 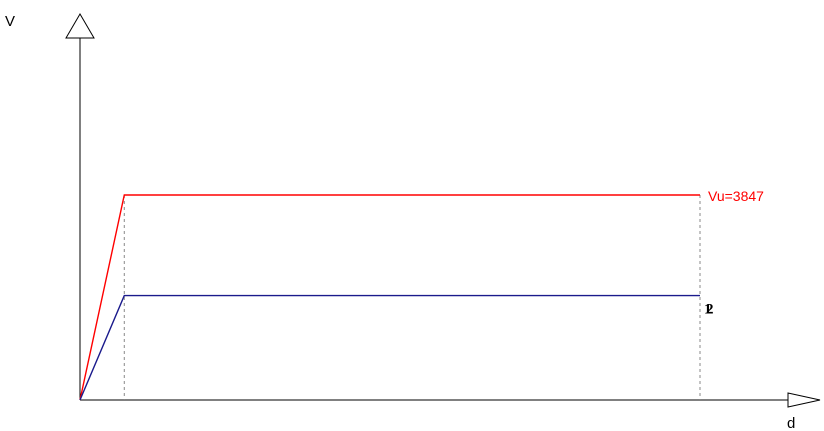 I want to click on series-label-upper: Vu=3847, so click(x=736, y=196).